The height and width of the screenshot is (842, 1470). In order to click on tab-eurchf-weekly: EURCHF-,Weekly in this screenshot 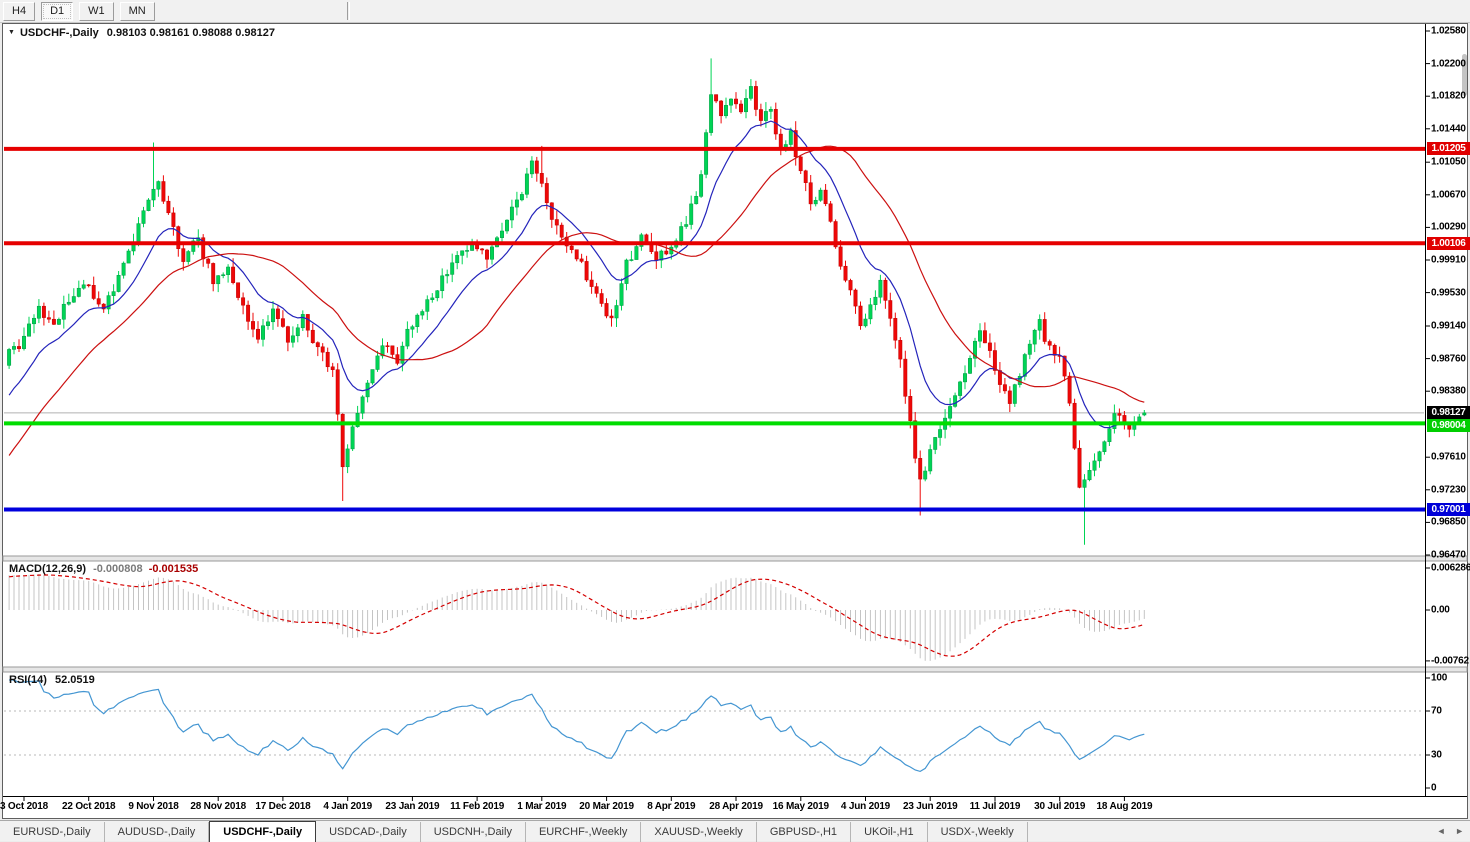, I will do `click(584, 832)`.